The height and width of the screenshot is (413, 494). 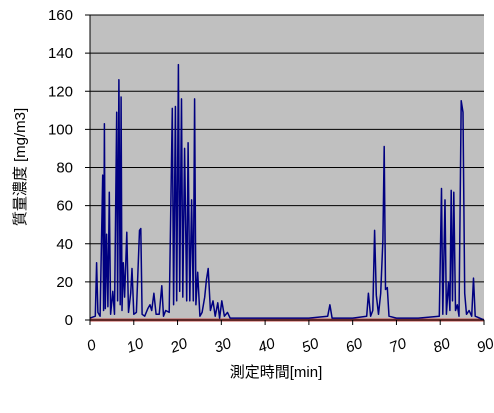 I want to click on x-tick-label: 10, so click(x=135, y=346).